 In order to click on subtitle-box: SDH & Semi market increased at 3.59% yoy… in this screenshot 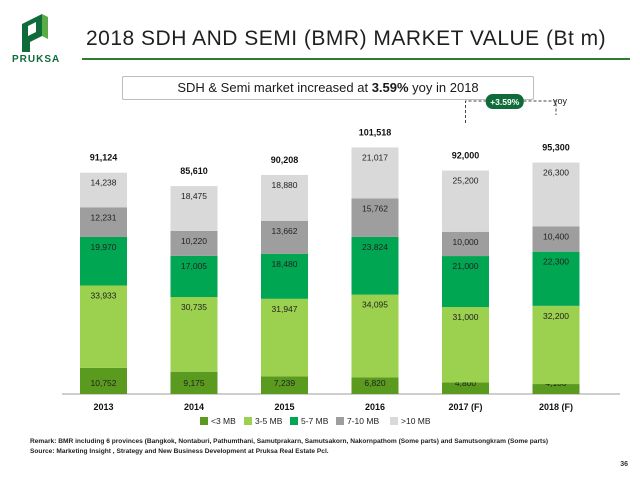, I will do `click(328, 88)`.